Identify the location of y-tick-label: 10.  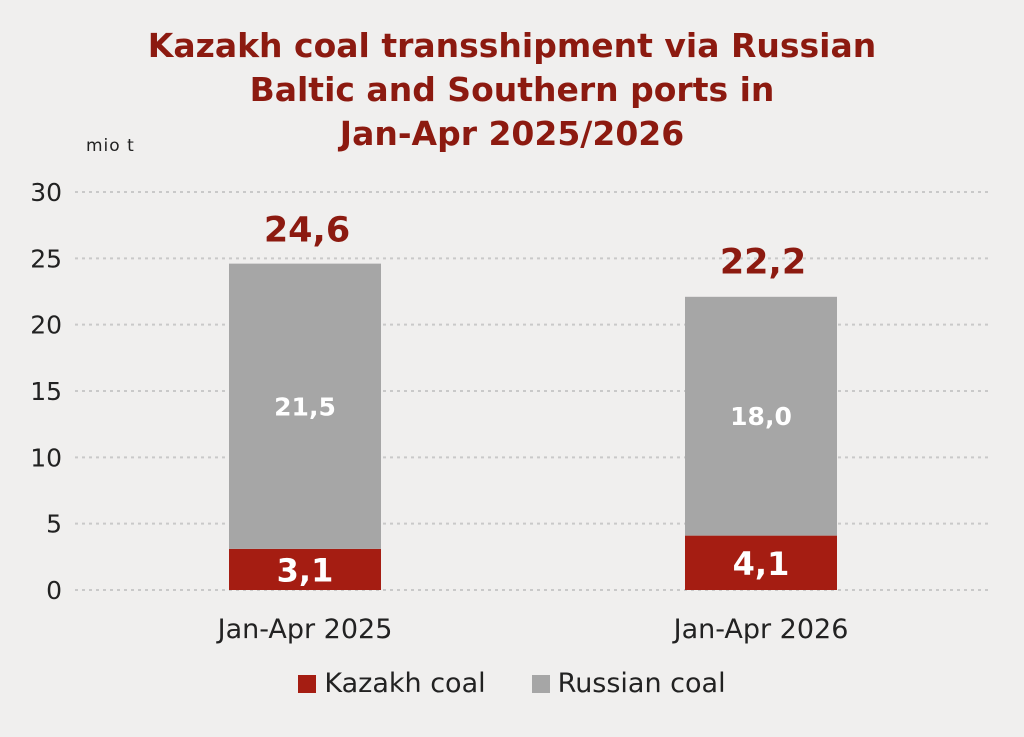
(46, 457).